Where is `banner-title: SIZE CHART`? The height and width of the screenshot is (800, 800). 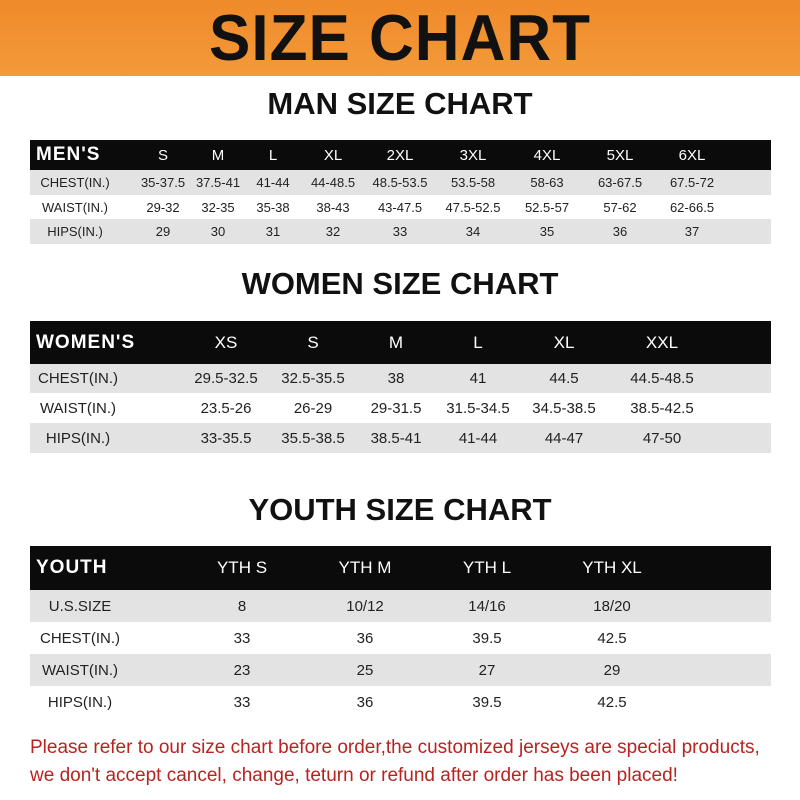 banner-title: SIZE CHART is located at coordinates (400, 38).